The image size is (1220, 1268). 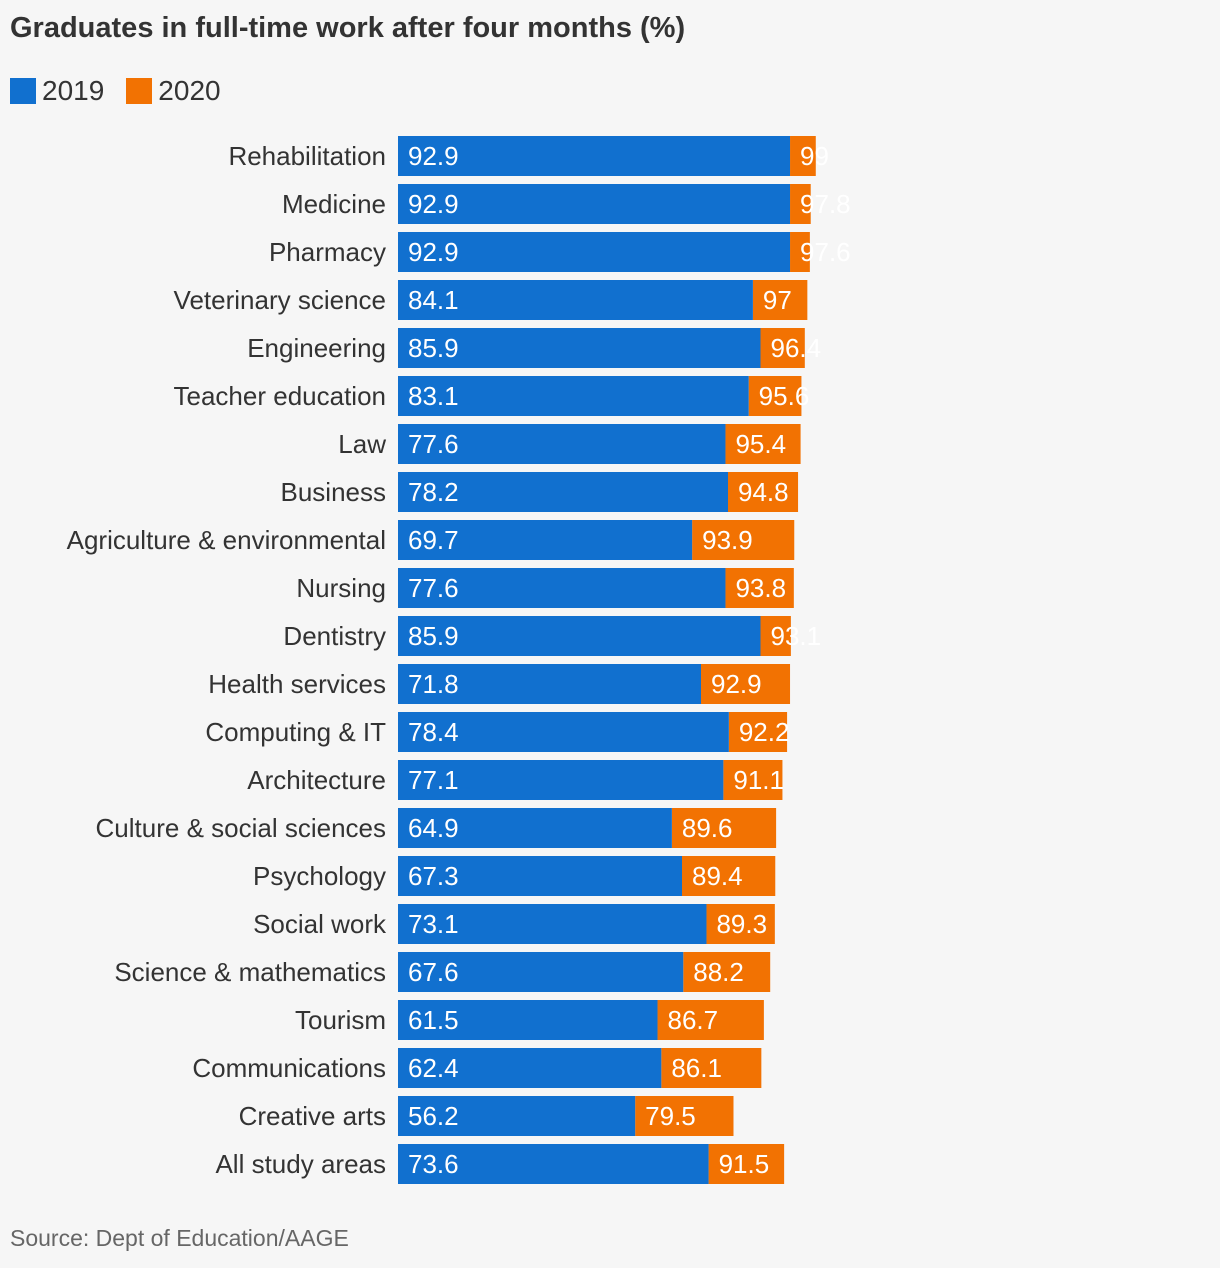 I want to click on bar-row-teacher-education: Teacher education 83.1 95.6, so click(x=492, y=396).